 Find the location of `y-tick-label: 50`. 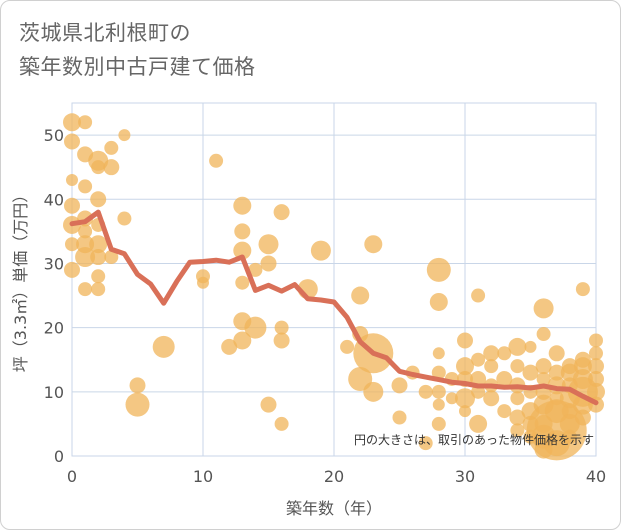

y-tick-label: 50 is located at coordinates (54, 135).